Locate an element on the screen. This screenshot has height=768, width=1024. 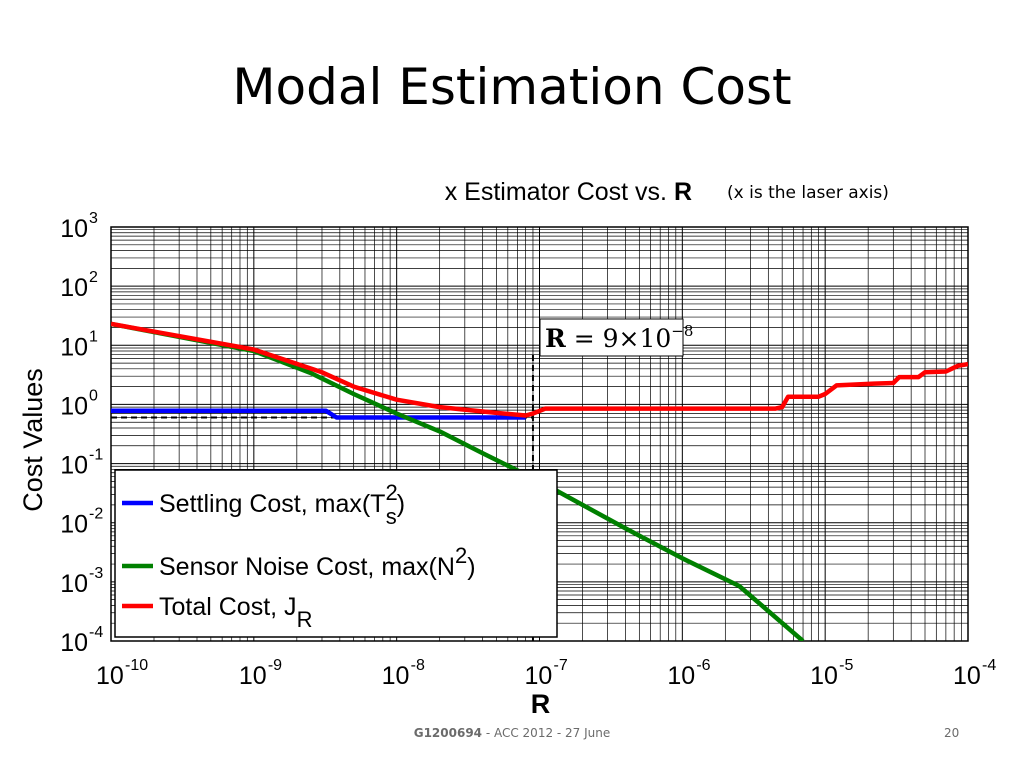
chart-title-text: x Estimator Cost vs. is located at coordinates (559, 192).